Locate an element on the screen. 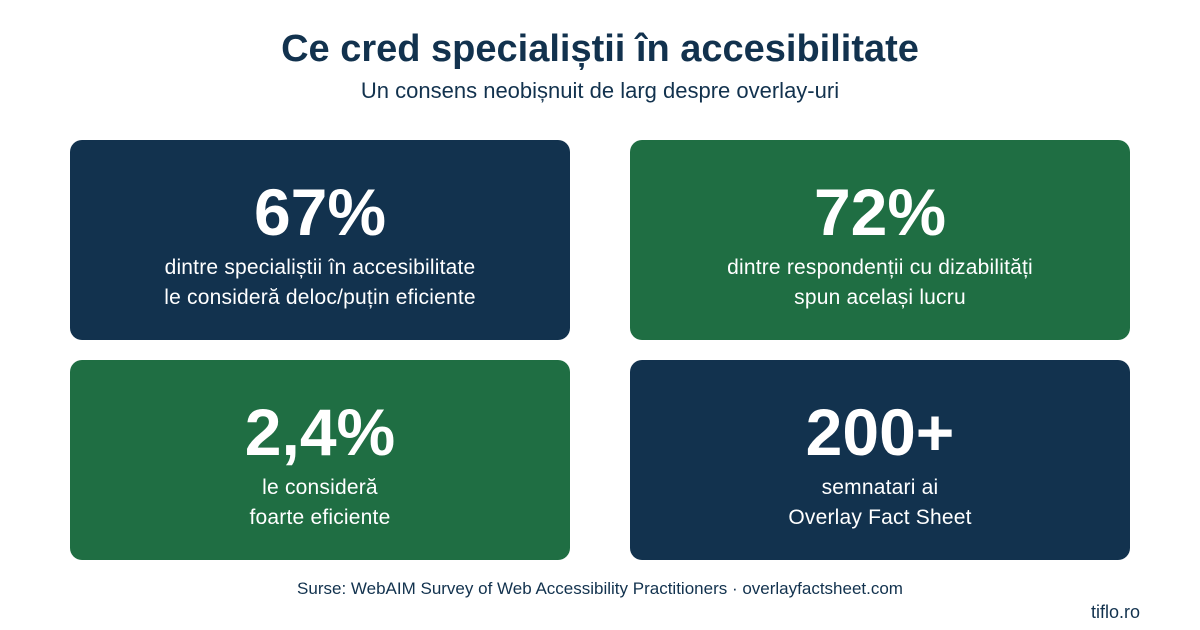 This screenshot has height=630, width=1200. stat-value: 72% is located at coordinates (880, 212).